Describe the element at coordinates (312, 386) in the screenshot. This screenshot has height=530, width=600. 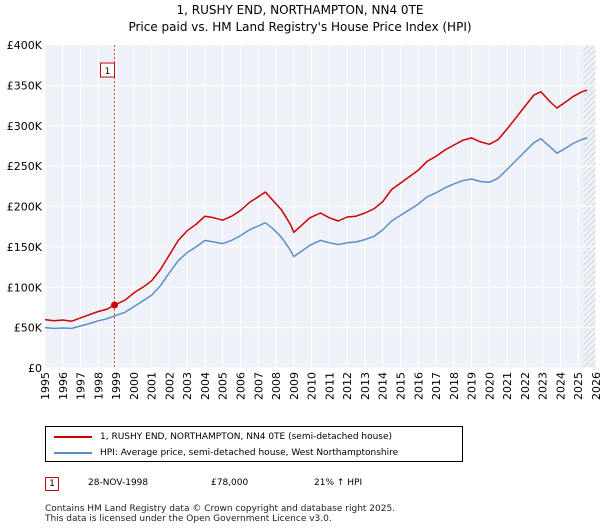
I see `x-tick-label: 2010` at that location.